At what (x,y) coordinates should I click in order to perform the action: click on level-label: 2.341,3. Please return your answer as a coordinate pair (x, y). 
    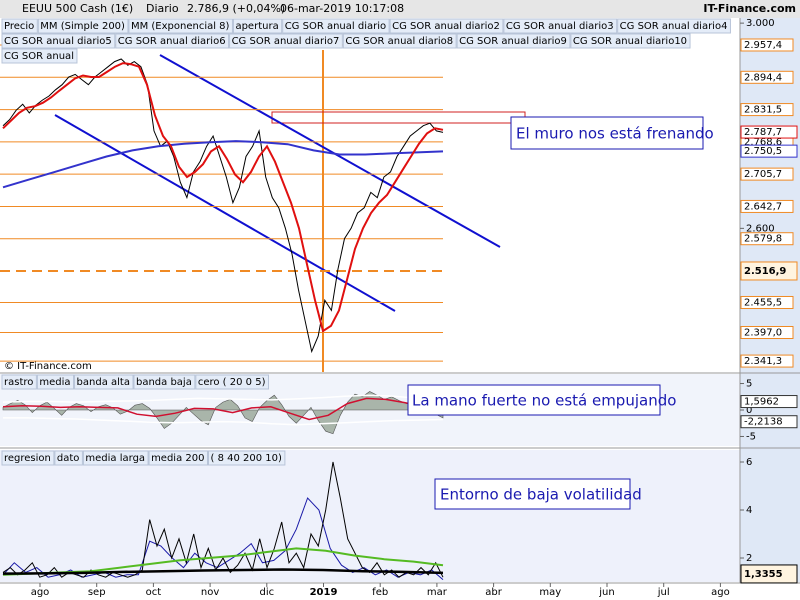
    Looking at the image, I should click on (763, 361).